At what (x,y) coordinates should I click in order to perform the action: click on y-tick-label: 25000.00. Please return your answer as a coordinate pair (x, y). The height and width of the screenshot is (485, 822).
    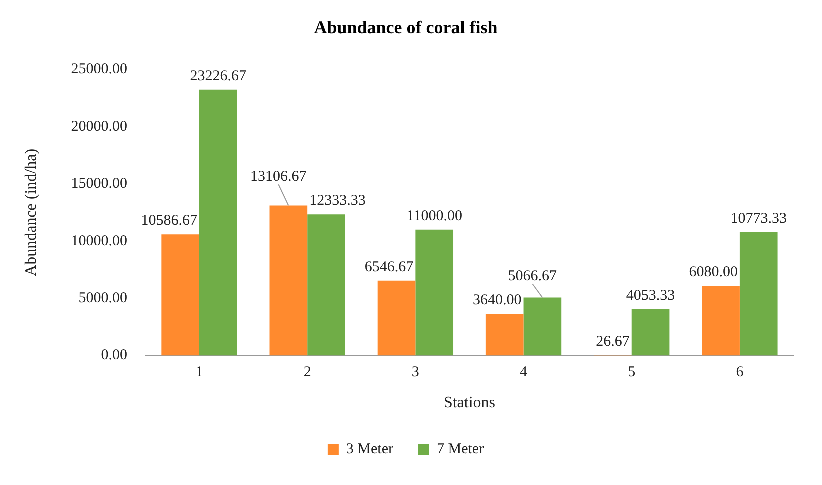
    Looking at the image, I should click on (99, 70).